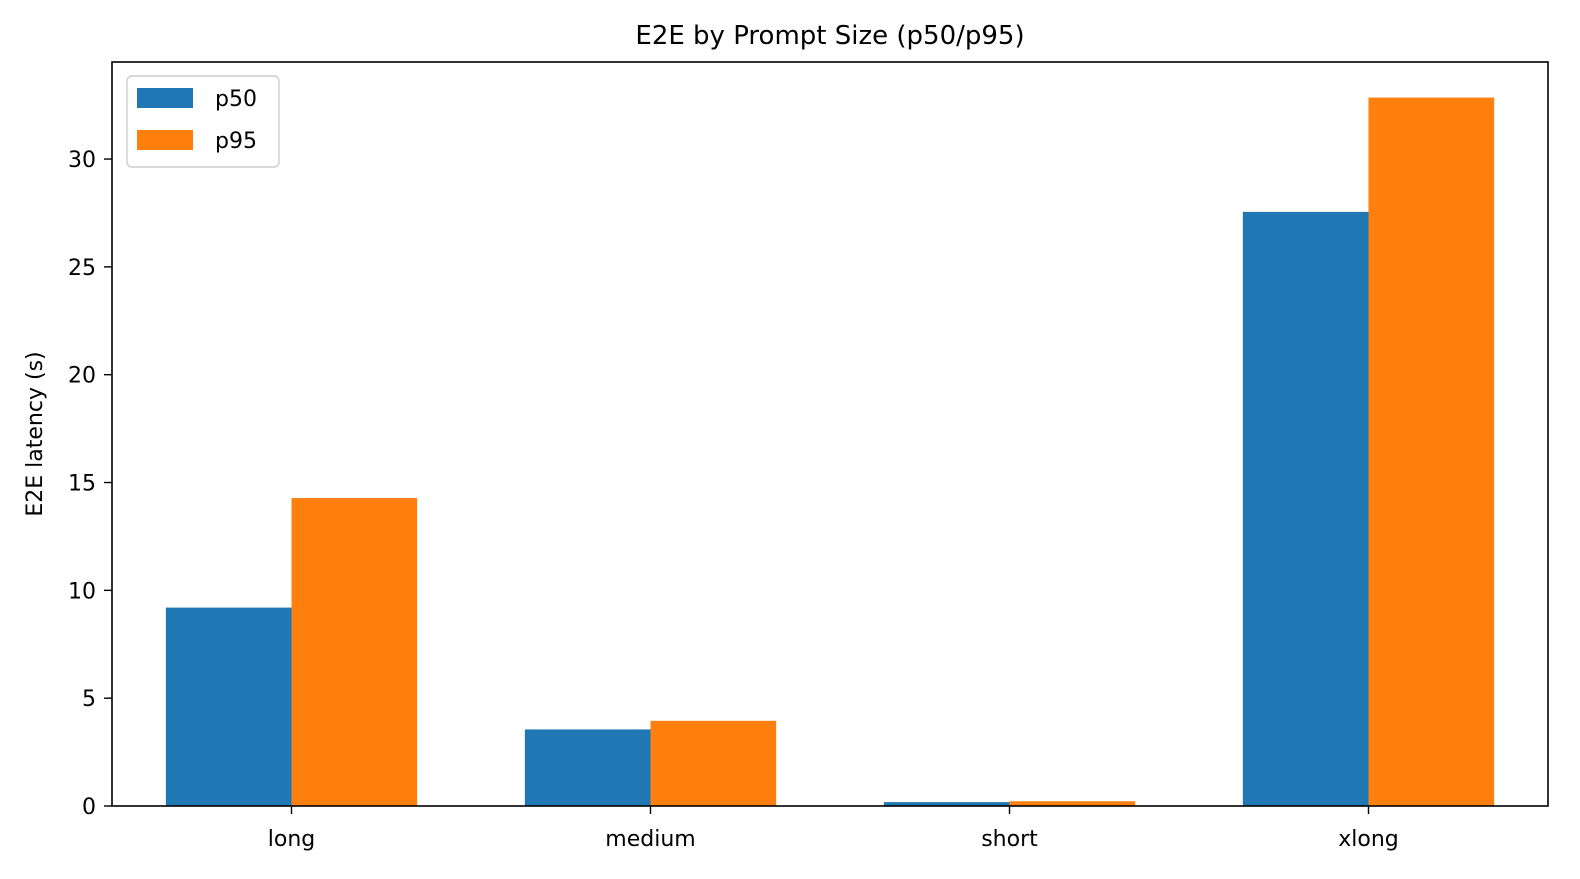  I want to click on legend-label-p95: p95, so click(236, 141).